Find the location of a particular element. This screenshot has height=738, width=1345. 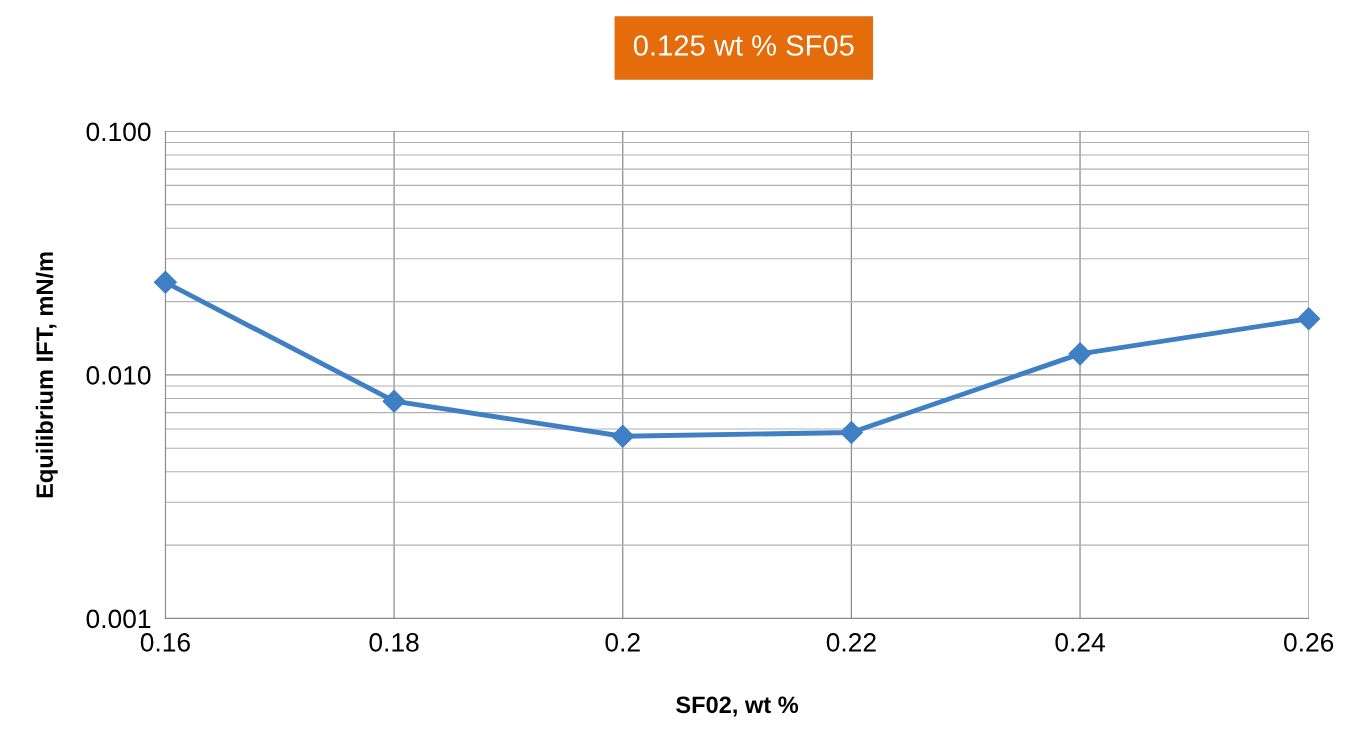

chart-title: 0.125 wt % SF05 is located at coordinates (743, 45).